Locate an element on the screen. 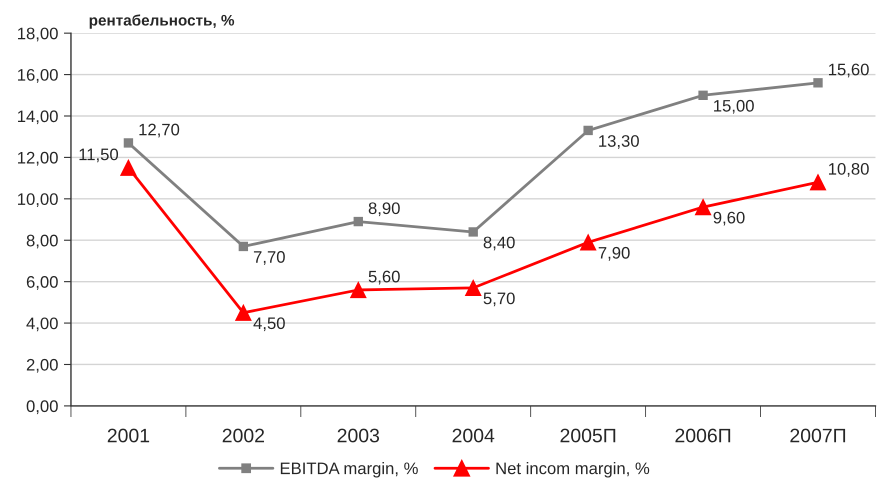 This screenshot has height=495, width=887. data-label: 7,70 is located at coordinates (269, 258).